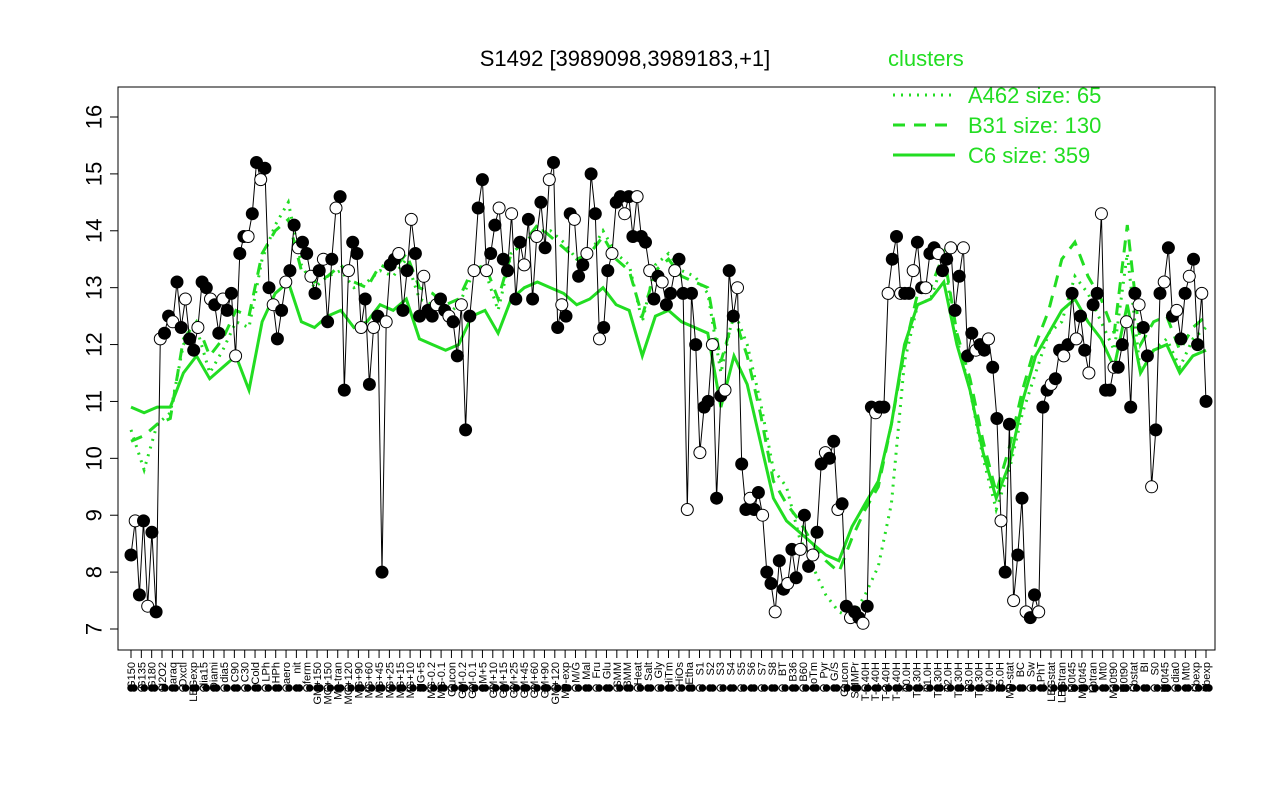 The width and height of the screenshot is (1280, 800). Describe the element at coordinates (597, 670) in the screenshot. I see `x-tick-label: Fru` at that location.